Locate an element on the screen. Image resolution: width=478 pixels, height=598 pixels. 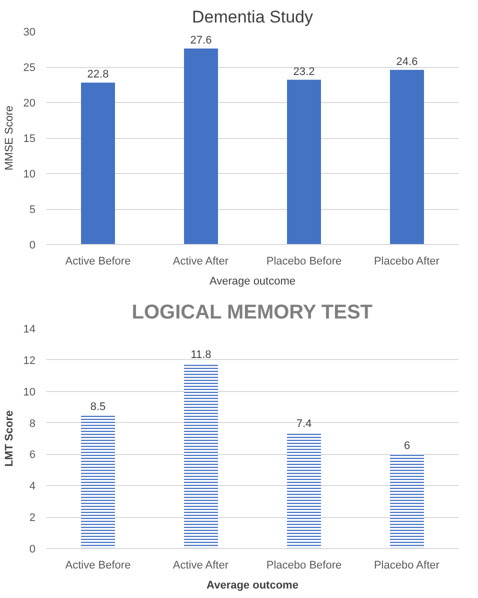
y-axis-title: LMT Score is located at coordinates (9, 438).